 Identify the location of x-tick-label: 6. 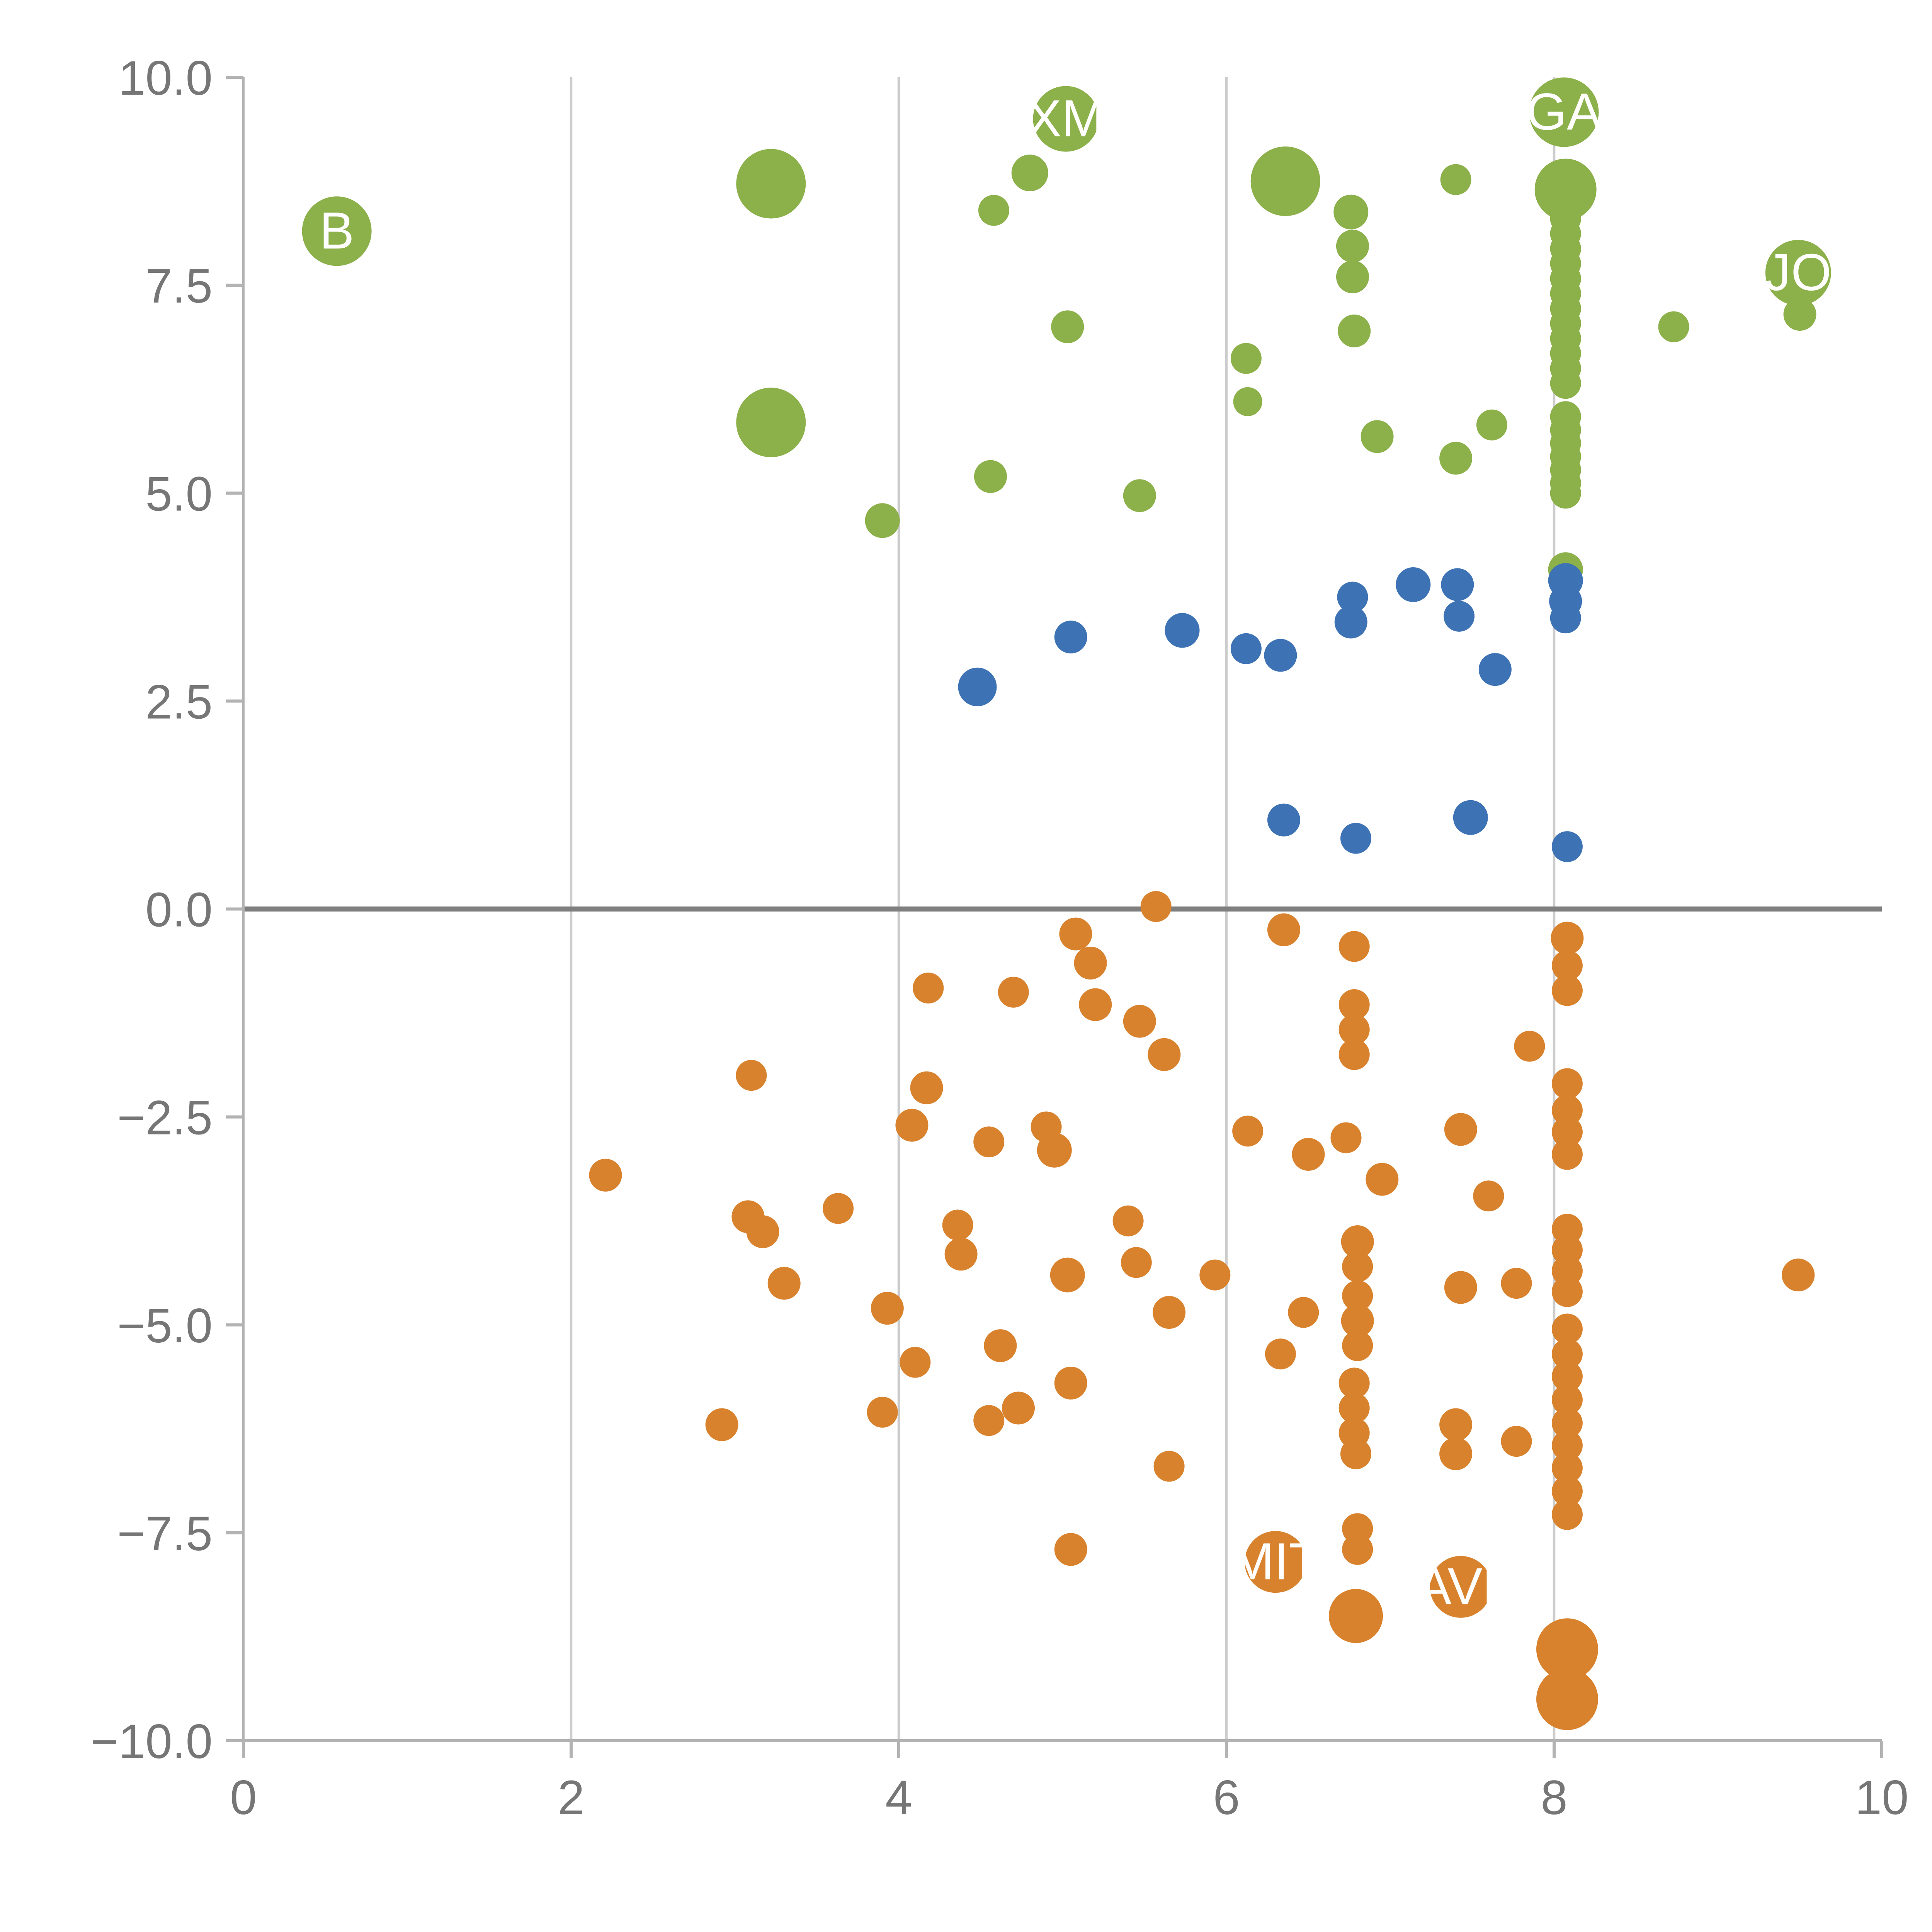
(1227, 1798).